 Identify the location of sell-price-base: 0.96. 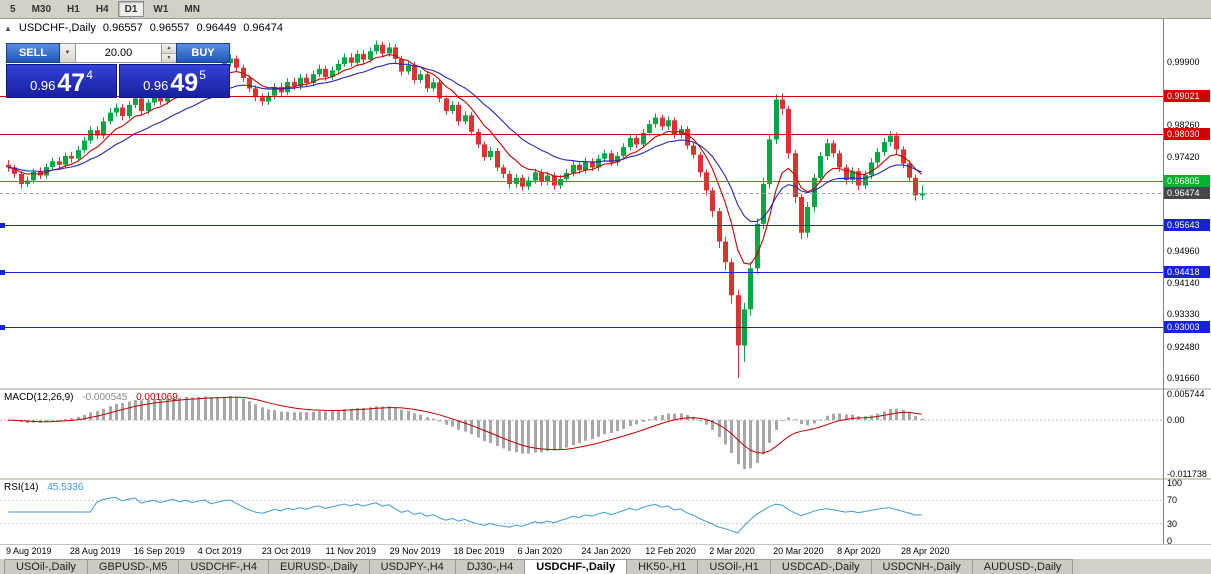
(43, 85).